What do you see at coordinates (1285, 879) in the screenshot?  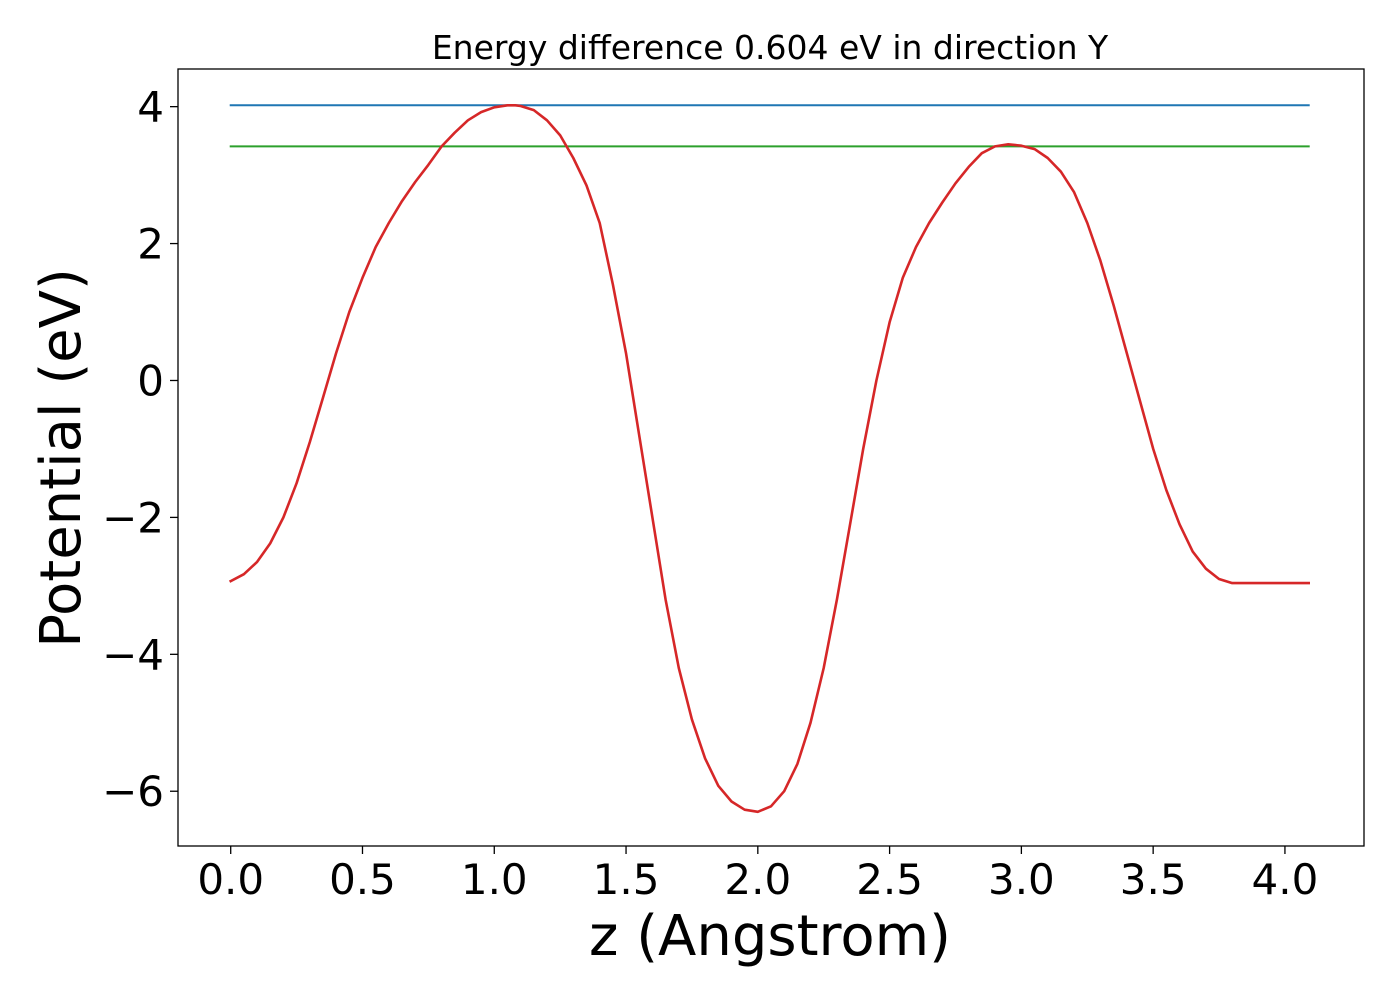 I see `x-tick-label: 4.0` at bounding box center [1285, 879].